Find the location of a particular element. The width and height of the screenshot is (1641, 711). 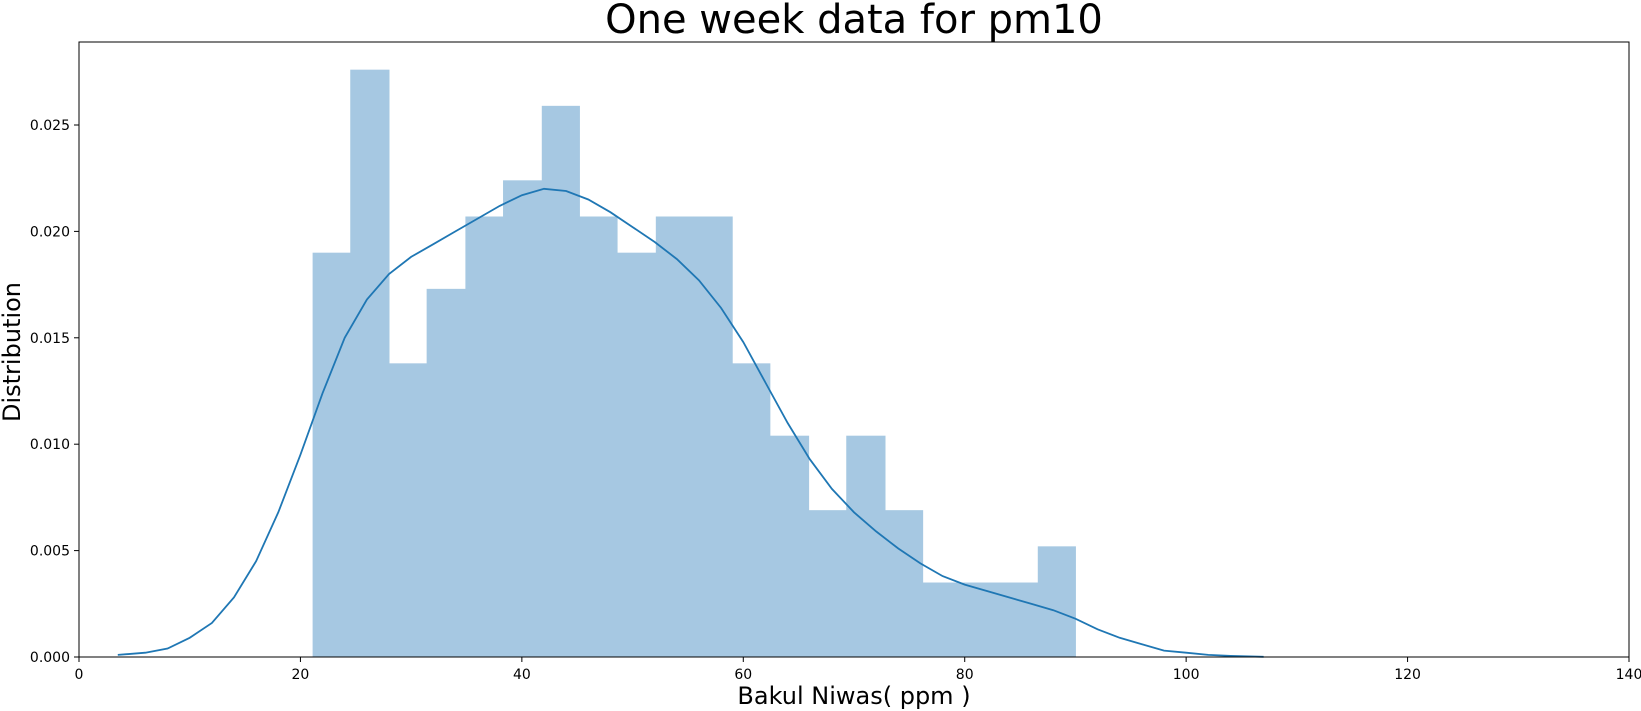

y-tick-label: 0.010 is located at coordinates (50, 445).